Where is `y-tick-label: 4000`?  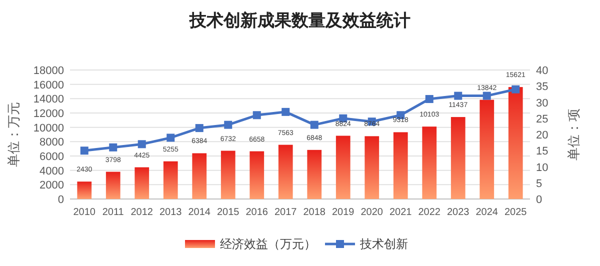
y-tick-label: 4000 is located at coordinates (52, 171).